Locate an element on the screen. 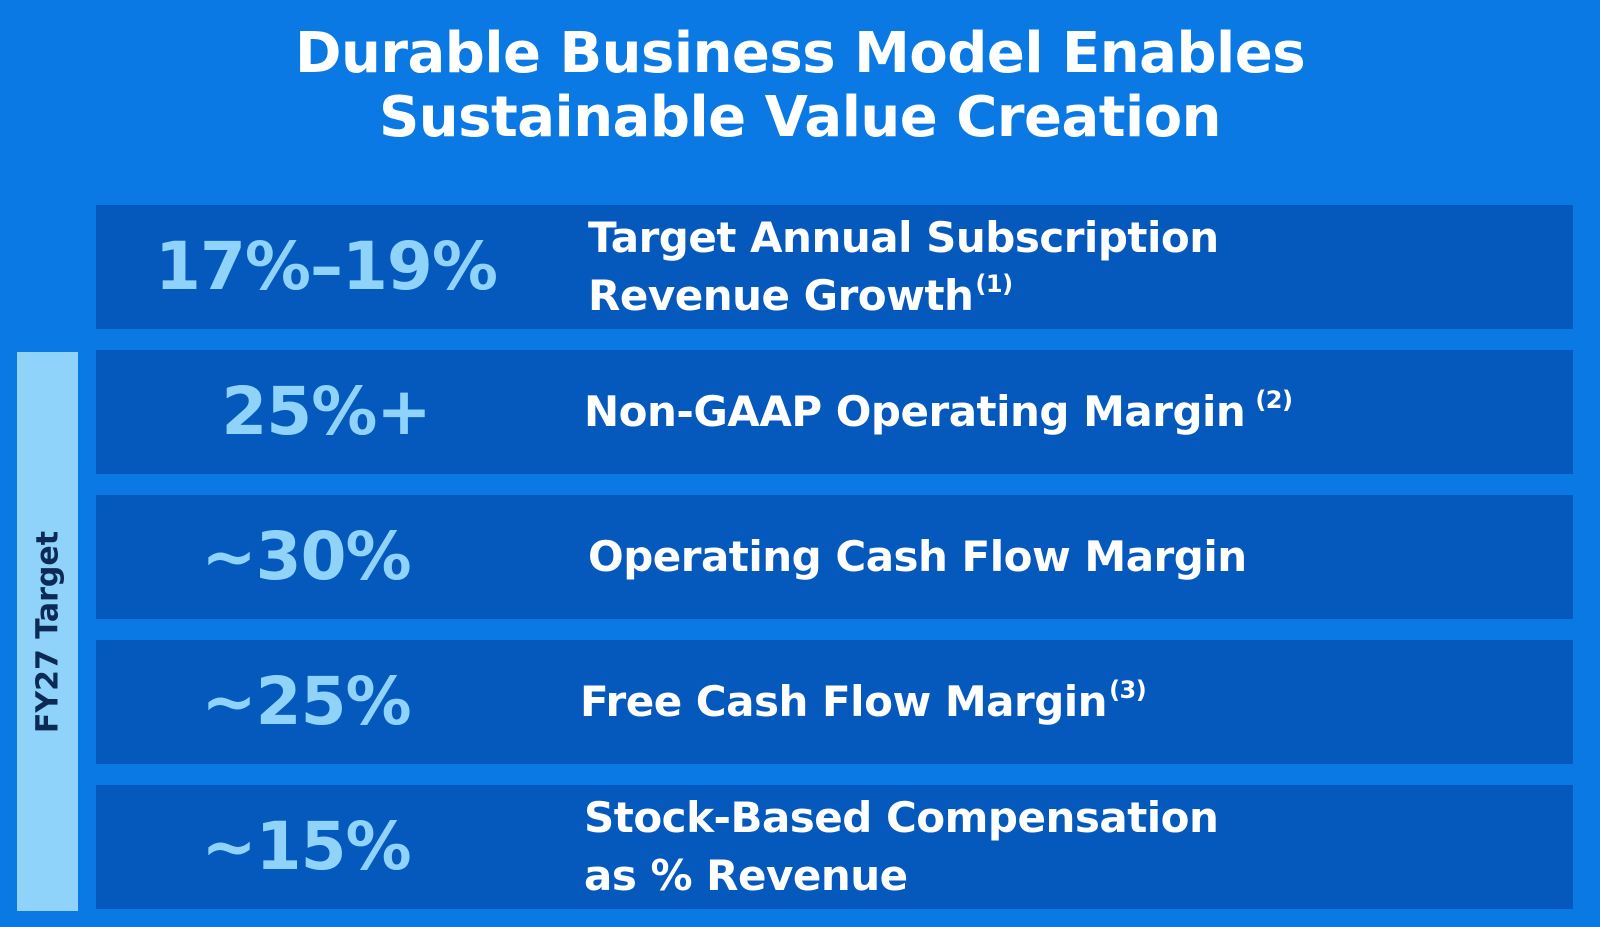 The height and width of the screenshot is (927, 1600). metric-label-line-1: Free Cash Flow Margin(3) is located at coordinates (1060, 702).